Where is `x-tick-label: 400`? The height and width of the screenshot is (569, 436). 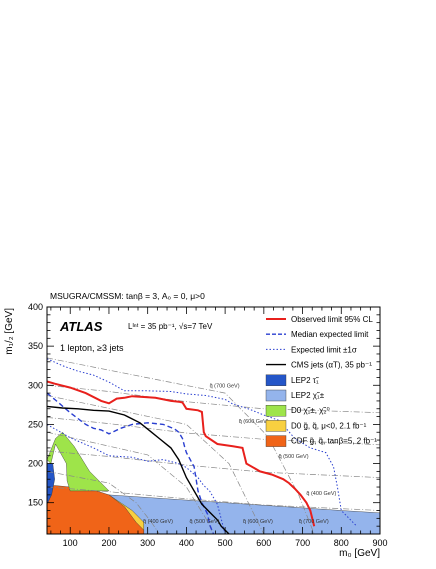
x-tick-label: 400 is located at coordinates (186, 543).